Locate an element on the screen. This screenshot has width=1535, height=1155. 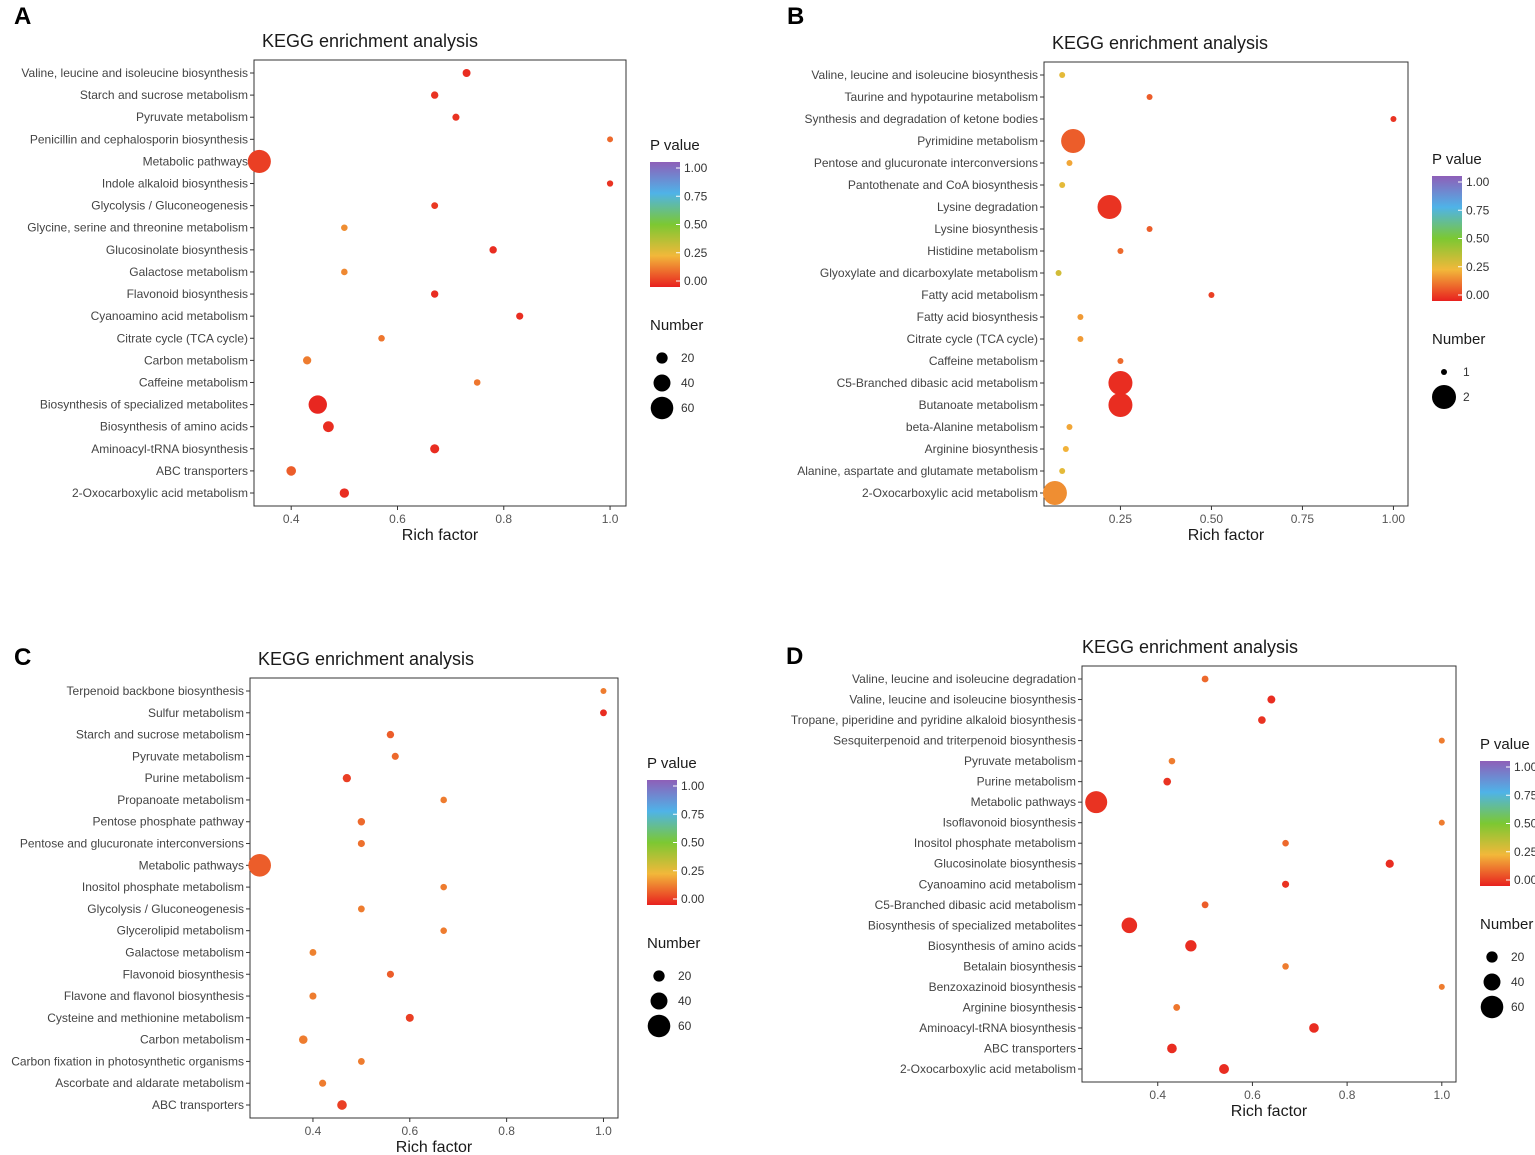
colorbar-label: 1.00 is located at coordinates (1478, 182).